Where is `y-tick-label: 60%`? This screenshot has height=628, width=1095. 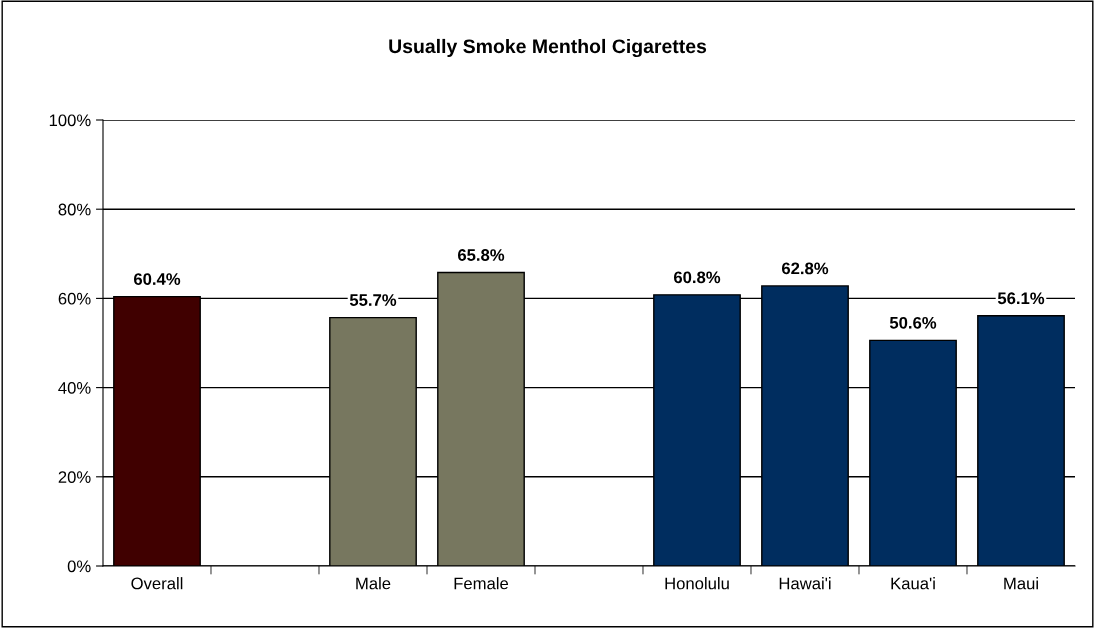 y-tick-label: 60% is located at coordinates (74, 298).